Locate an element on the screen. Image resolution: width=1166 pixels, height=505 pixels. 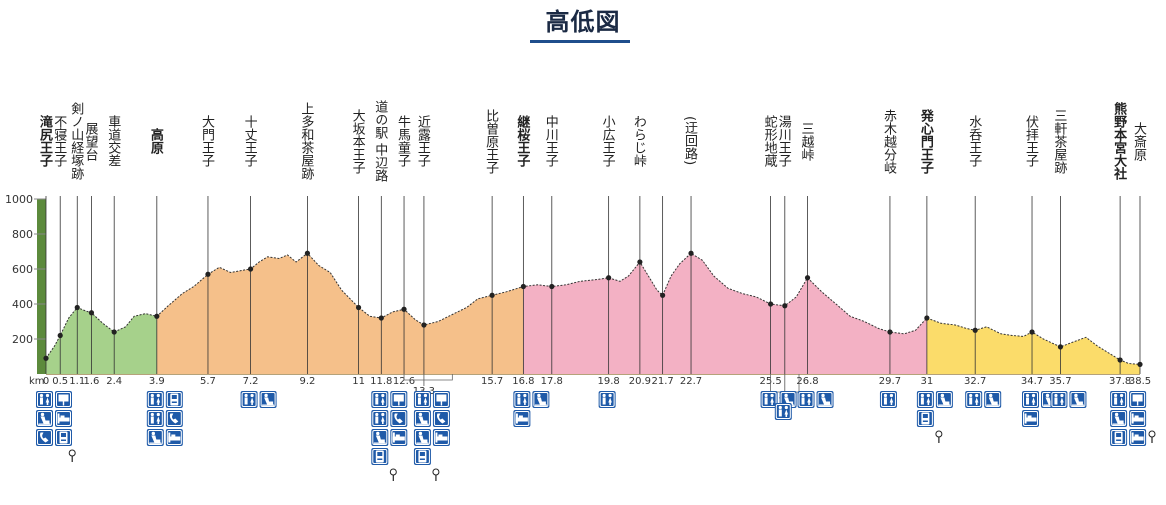
bed-head is located at coordinates (1025, 418).